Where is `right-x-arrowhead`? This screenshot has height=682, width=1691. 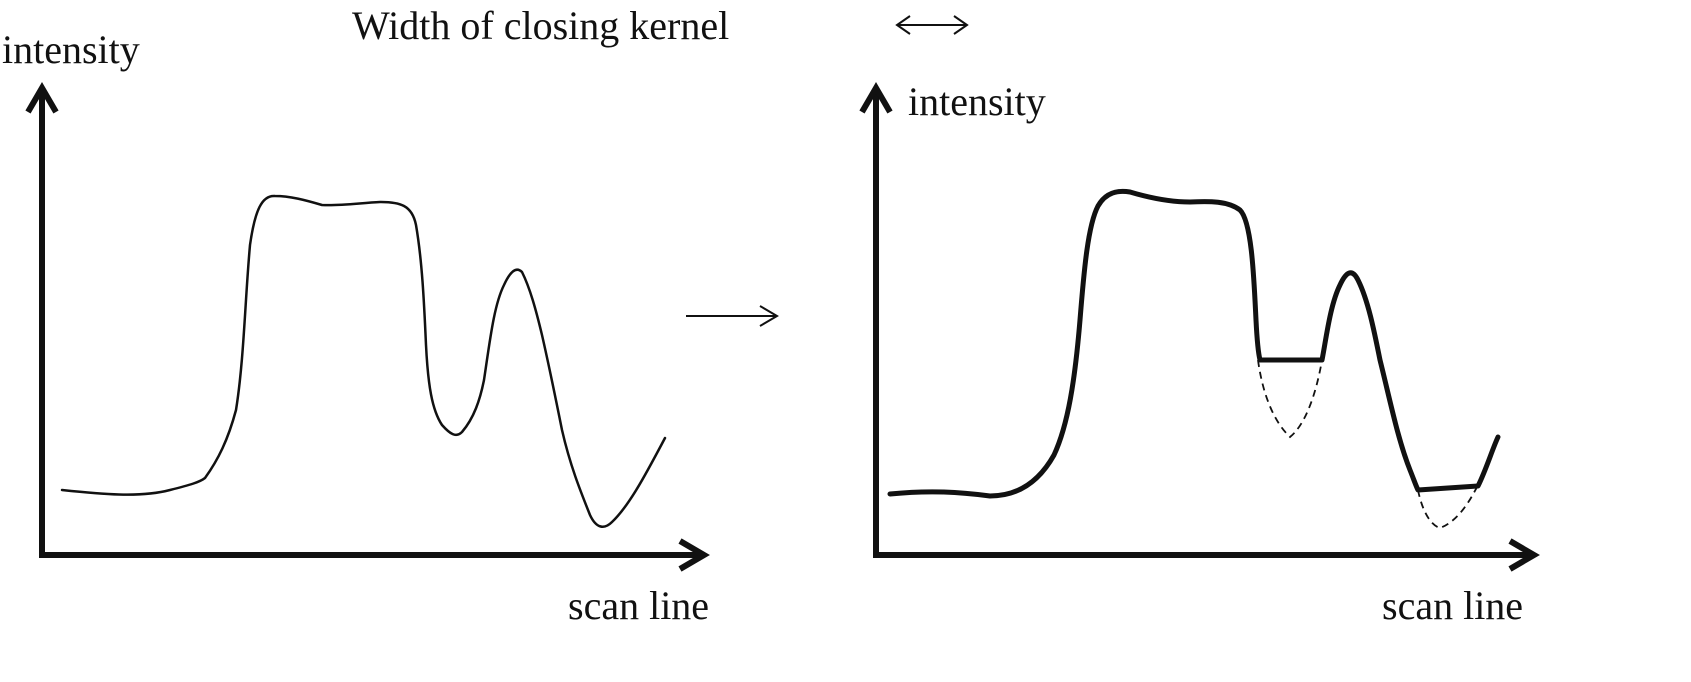
right-x-arrowhead is located at coordinates (1524, 555).